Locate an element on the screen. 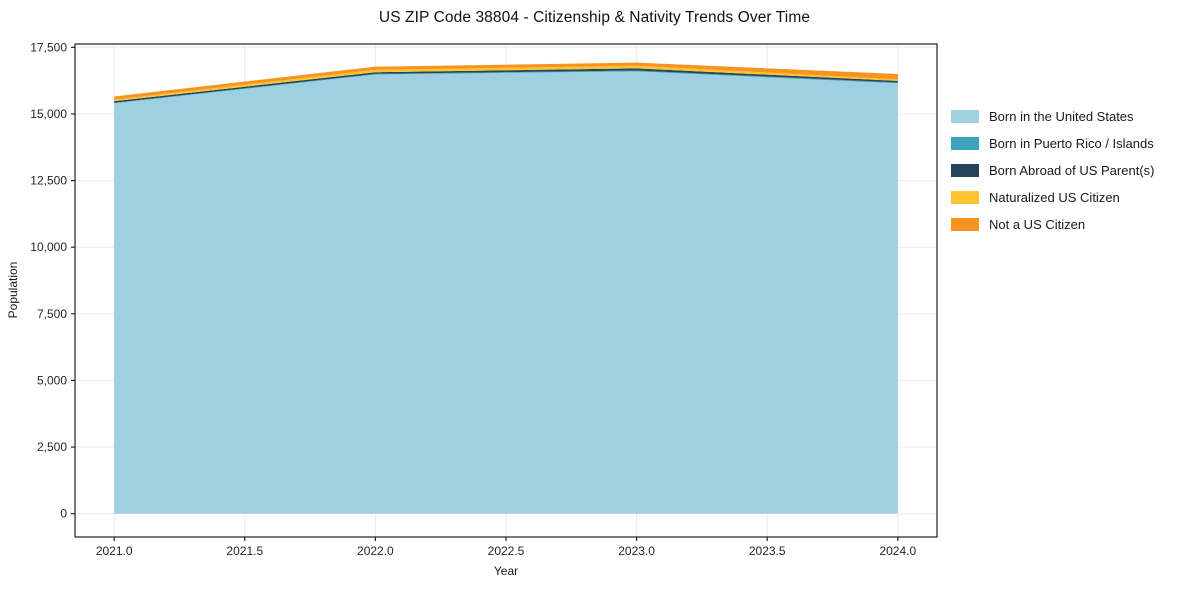 The height and width of the screenshot is (590, 1189). y-tick-label: 12,500 is located at coordinates (48, 181).